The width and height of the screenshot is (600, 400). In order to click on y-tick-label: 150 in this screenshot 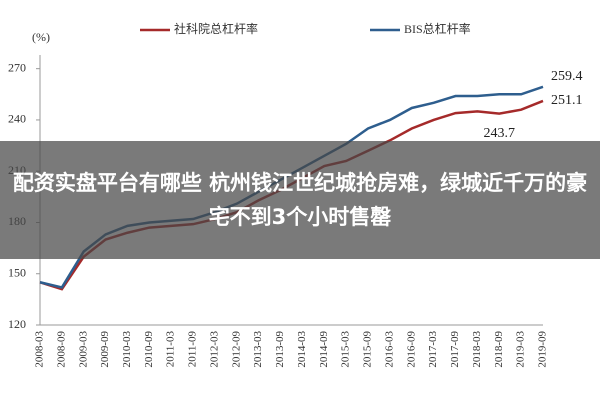, I will do `click(17, 272)`.